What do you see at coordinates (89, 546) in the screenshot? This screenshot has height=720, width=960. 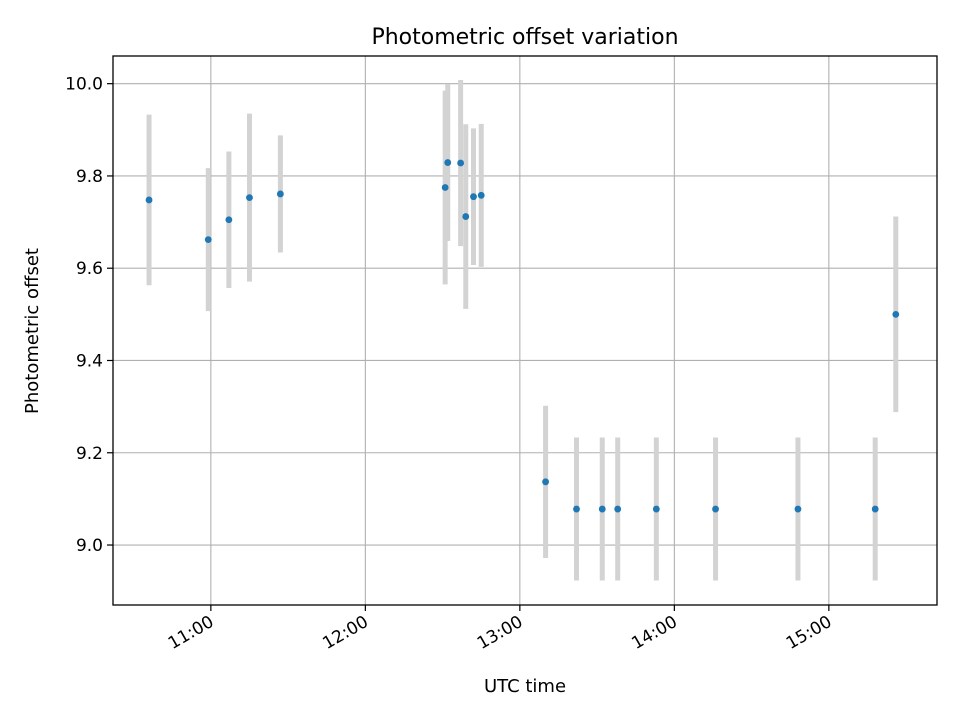 I see `y-tick-label: 9.0` at bounding box center [89, 546].